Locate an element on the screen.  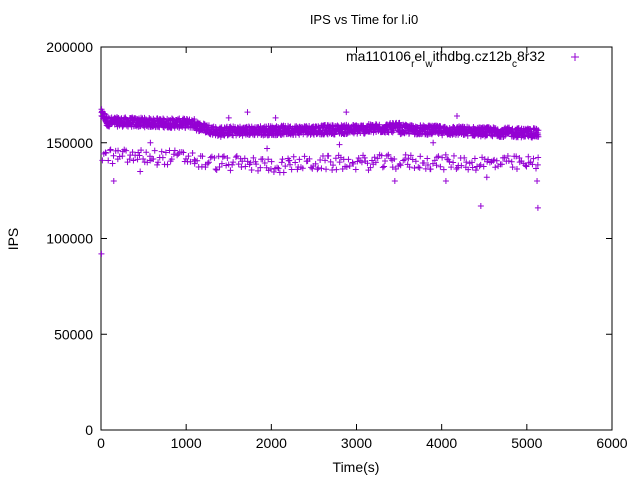
legend-text-part: r is located at coordinates (413, 64).